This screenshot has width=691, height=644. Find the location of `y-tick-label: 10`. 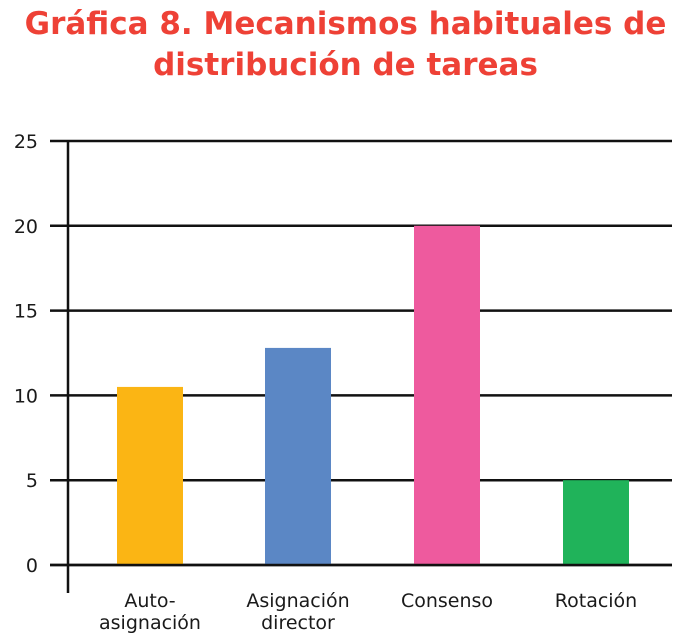

y-tick-label: 10 is located at coordinates (26, 396).